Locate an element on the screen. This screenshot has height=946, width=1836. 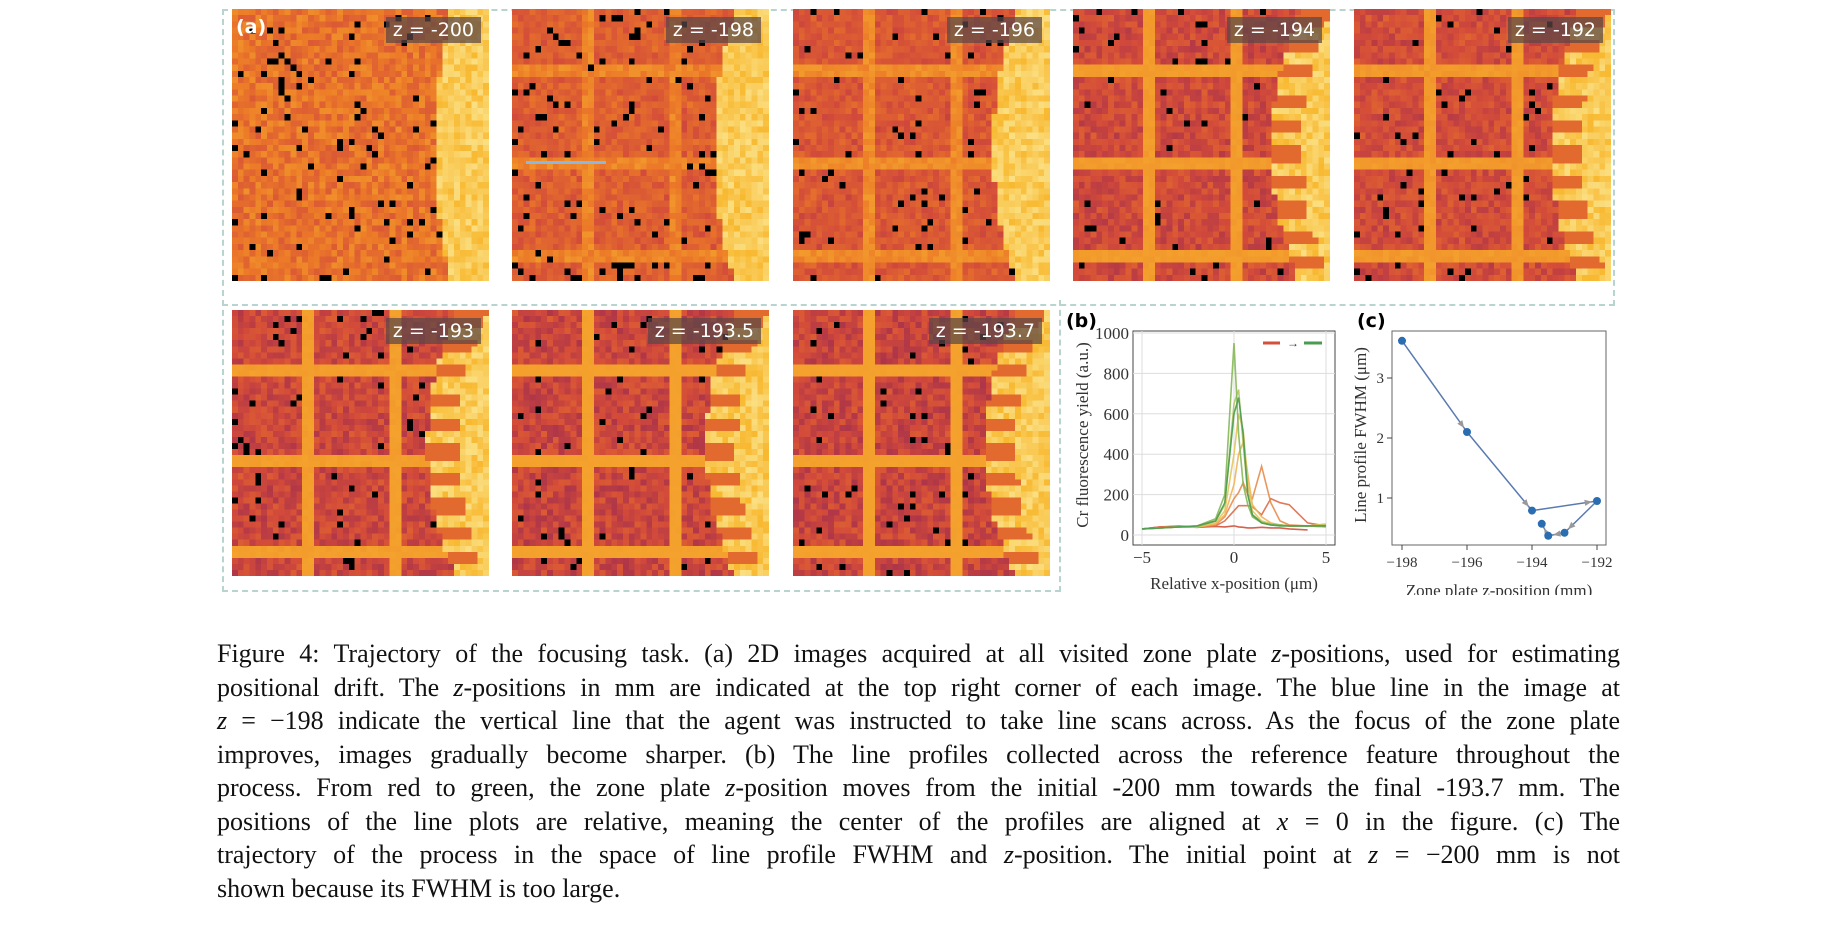
y-tick-label: 1 is located at coordinates (1381, 499).